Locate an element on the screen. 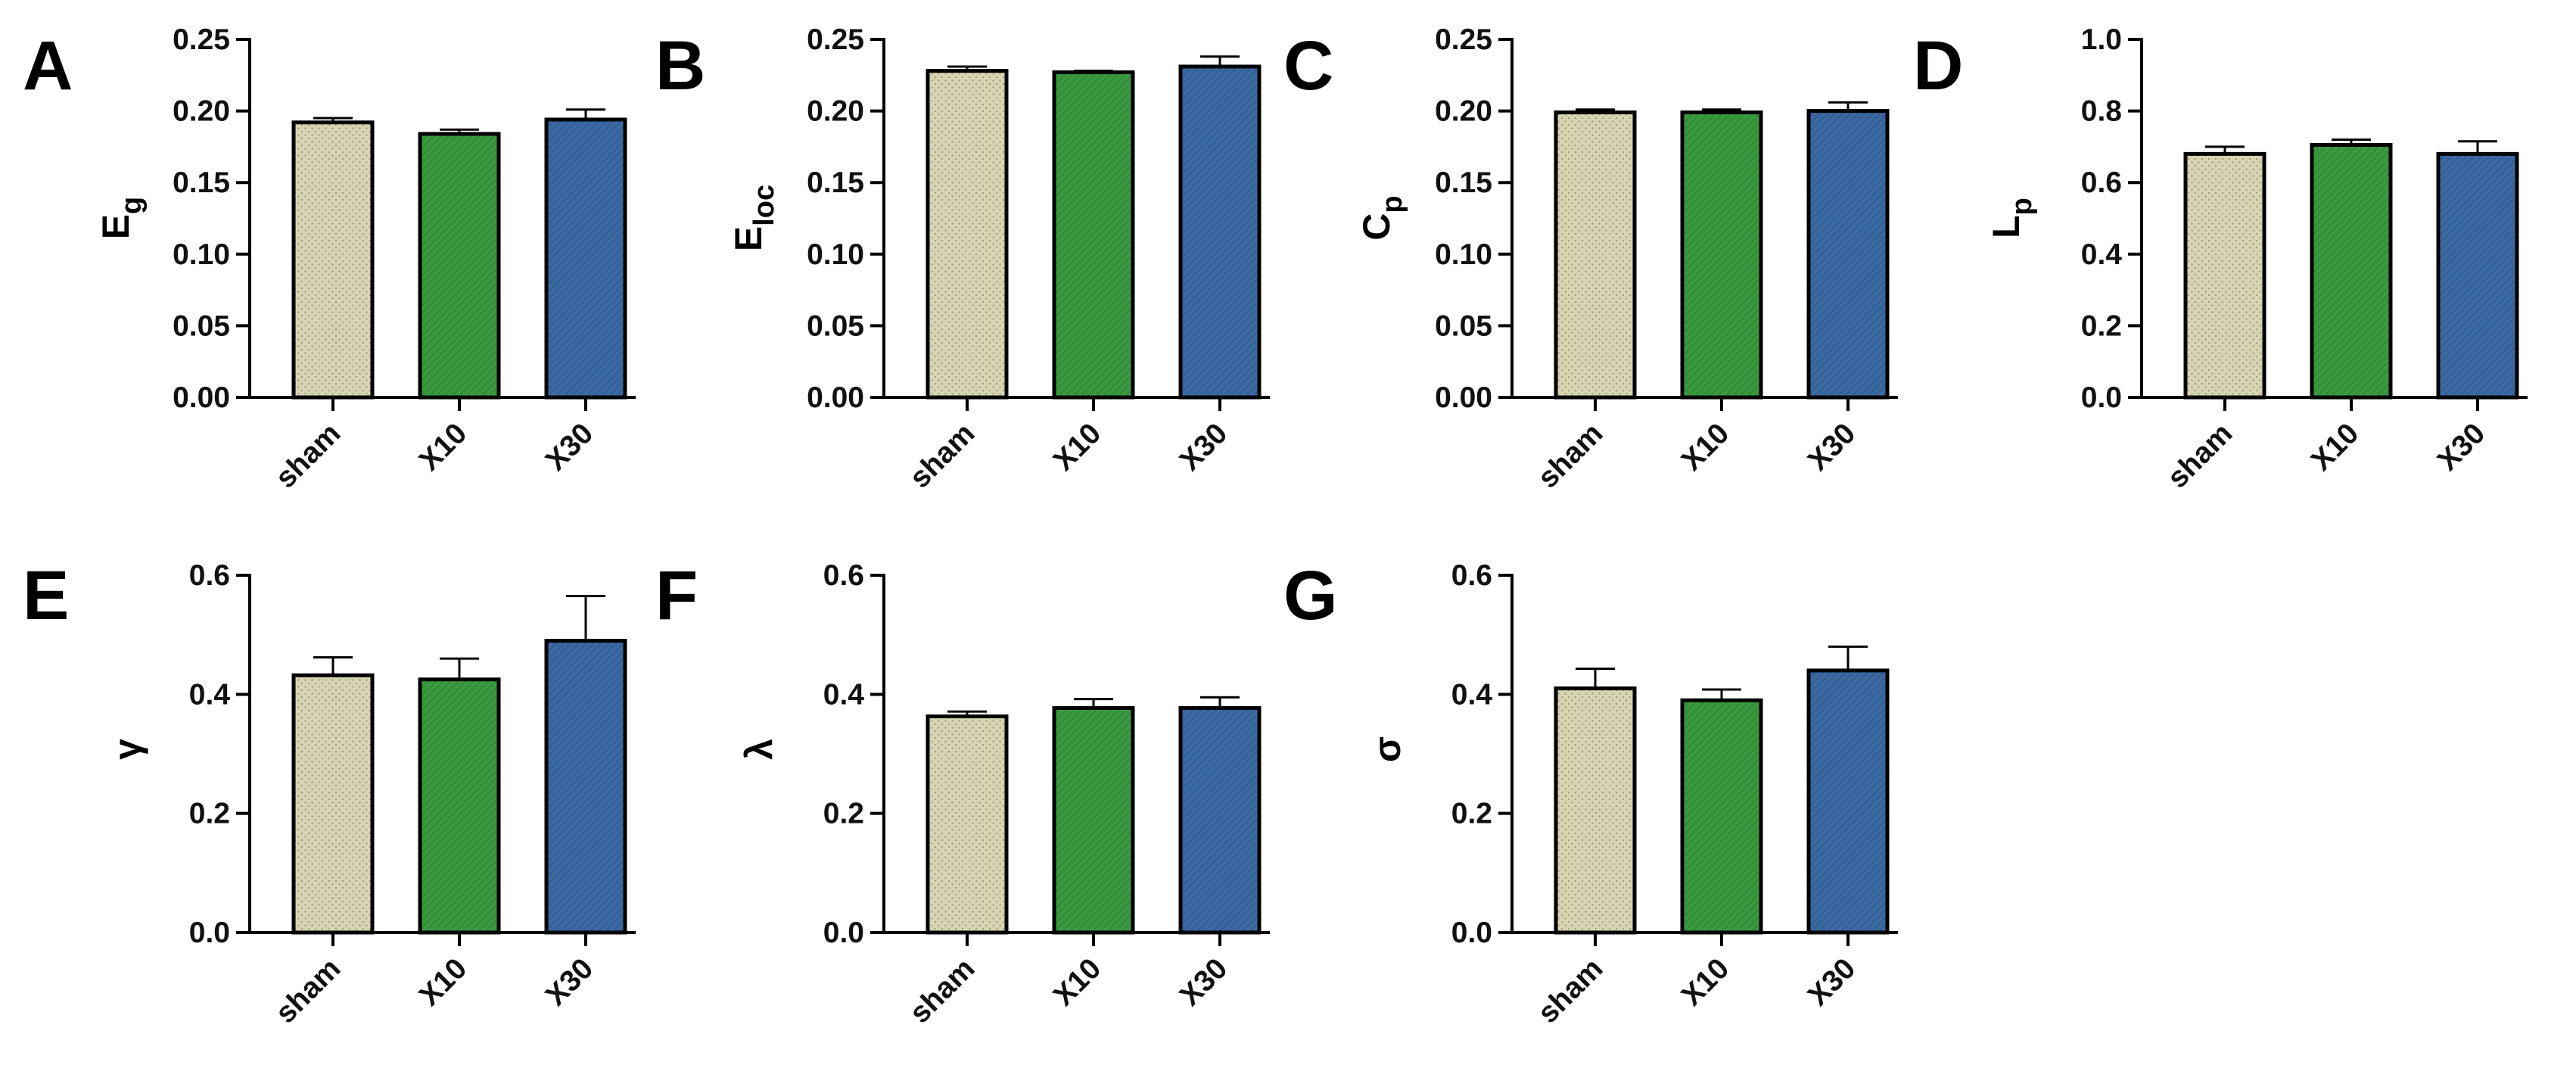 The height and width of the screenshot is (1071, 2576). panel-letter: B is located at coordinates (680, 65).